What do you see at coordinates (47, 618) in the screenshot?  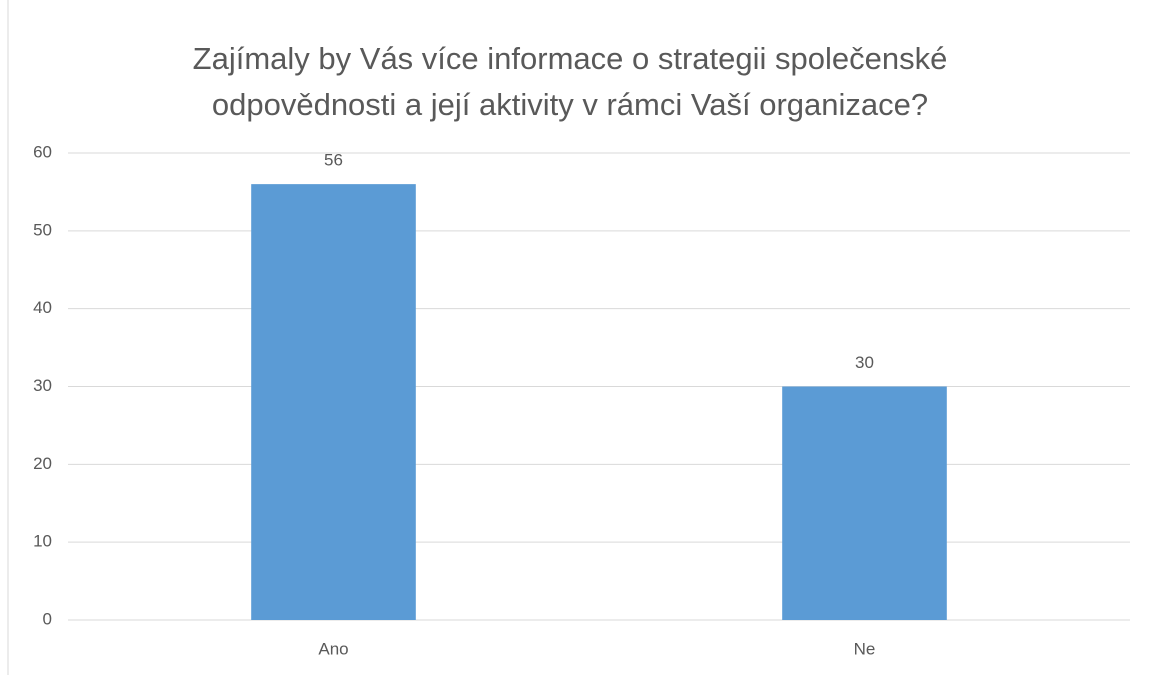 I see `y-tick-label: 0` at bounding box center [47, 618].